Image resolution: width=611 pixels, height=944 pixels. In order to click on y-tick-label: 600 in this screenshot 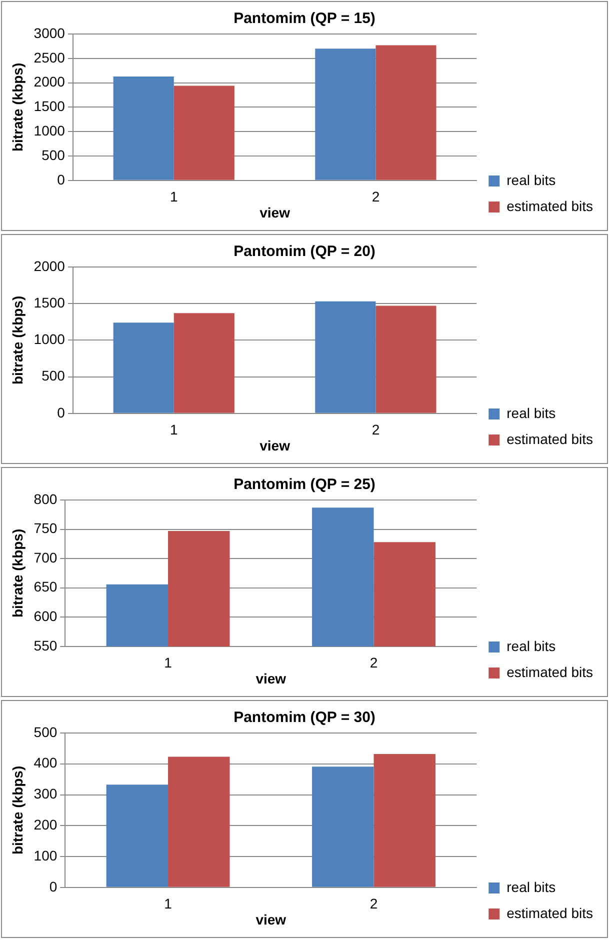, I will do `click(46, 616)`.